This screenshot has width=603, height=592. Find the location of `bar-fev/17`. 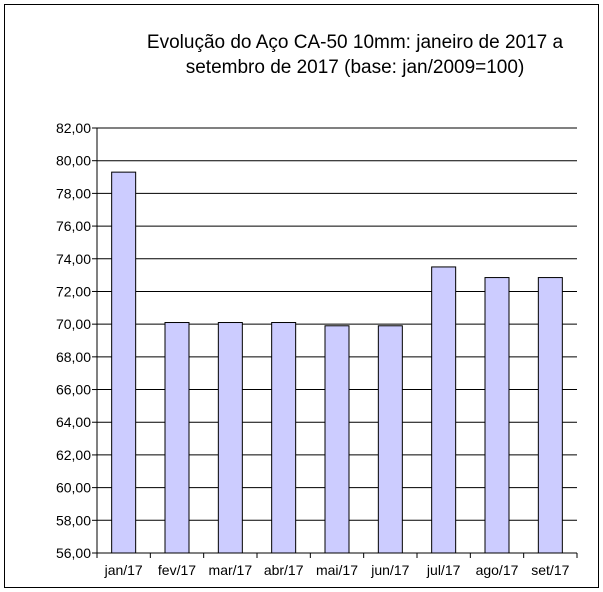

bar-fev/17 is located at coordinates (177, 438).